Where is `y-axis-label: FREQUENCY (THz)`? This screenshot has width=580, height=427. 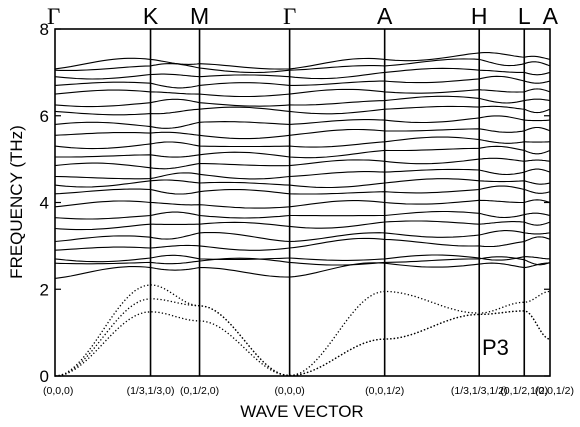 y-axis-label: FREQUENCY (THz) is located at coordinates (16, 202).